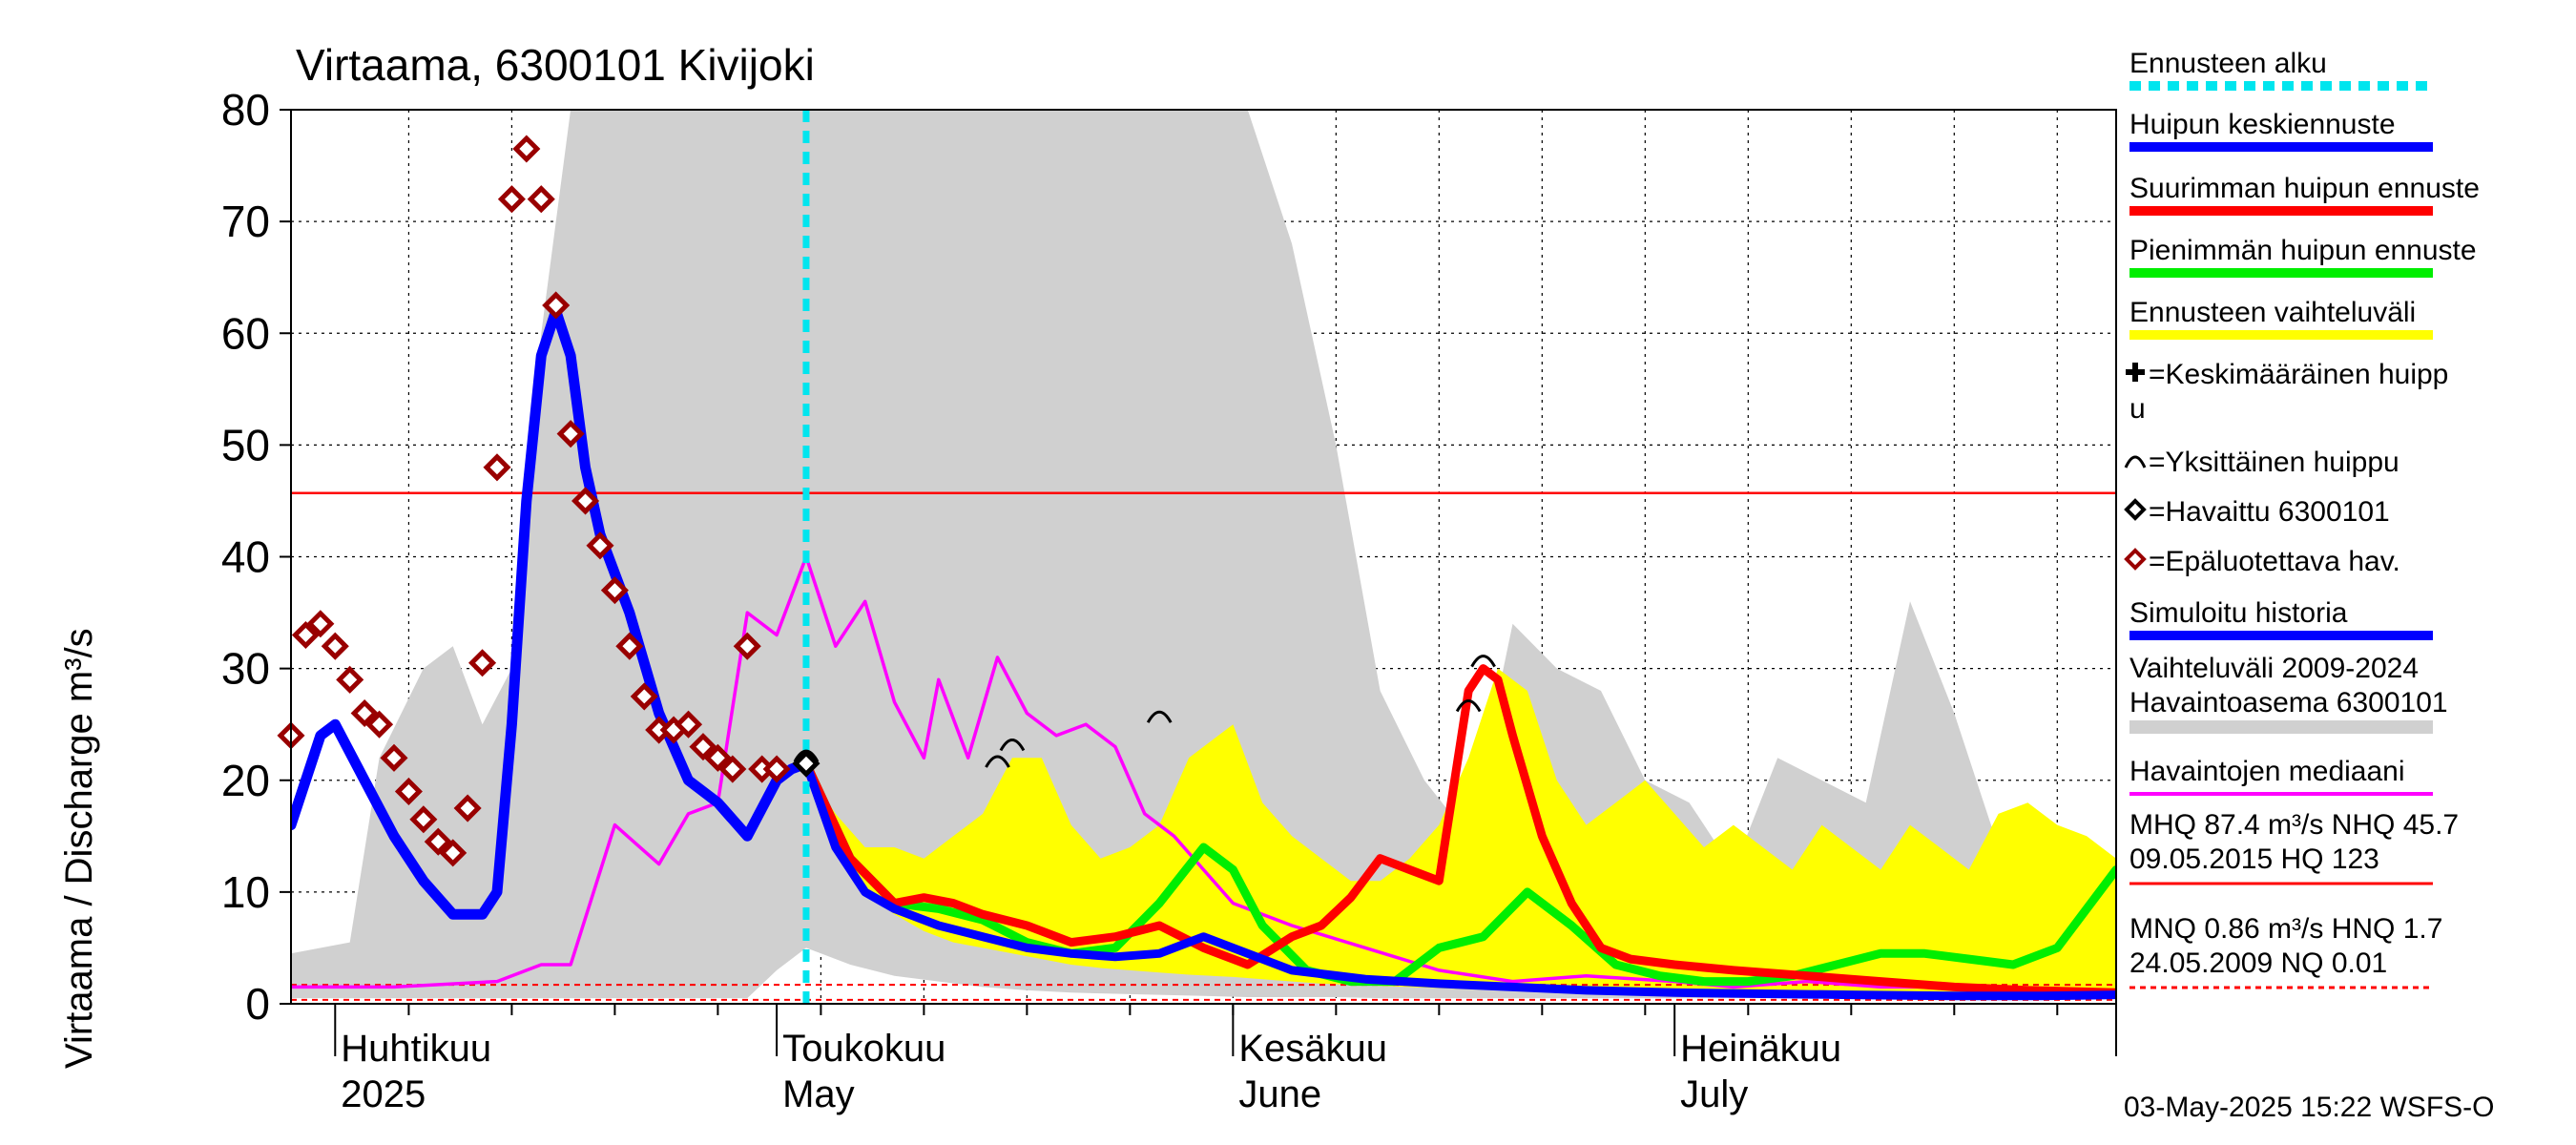 The image size is (2576, 1145). I want to click on y-tick-label: 50, so click(245, 445).